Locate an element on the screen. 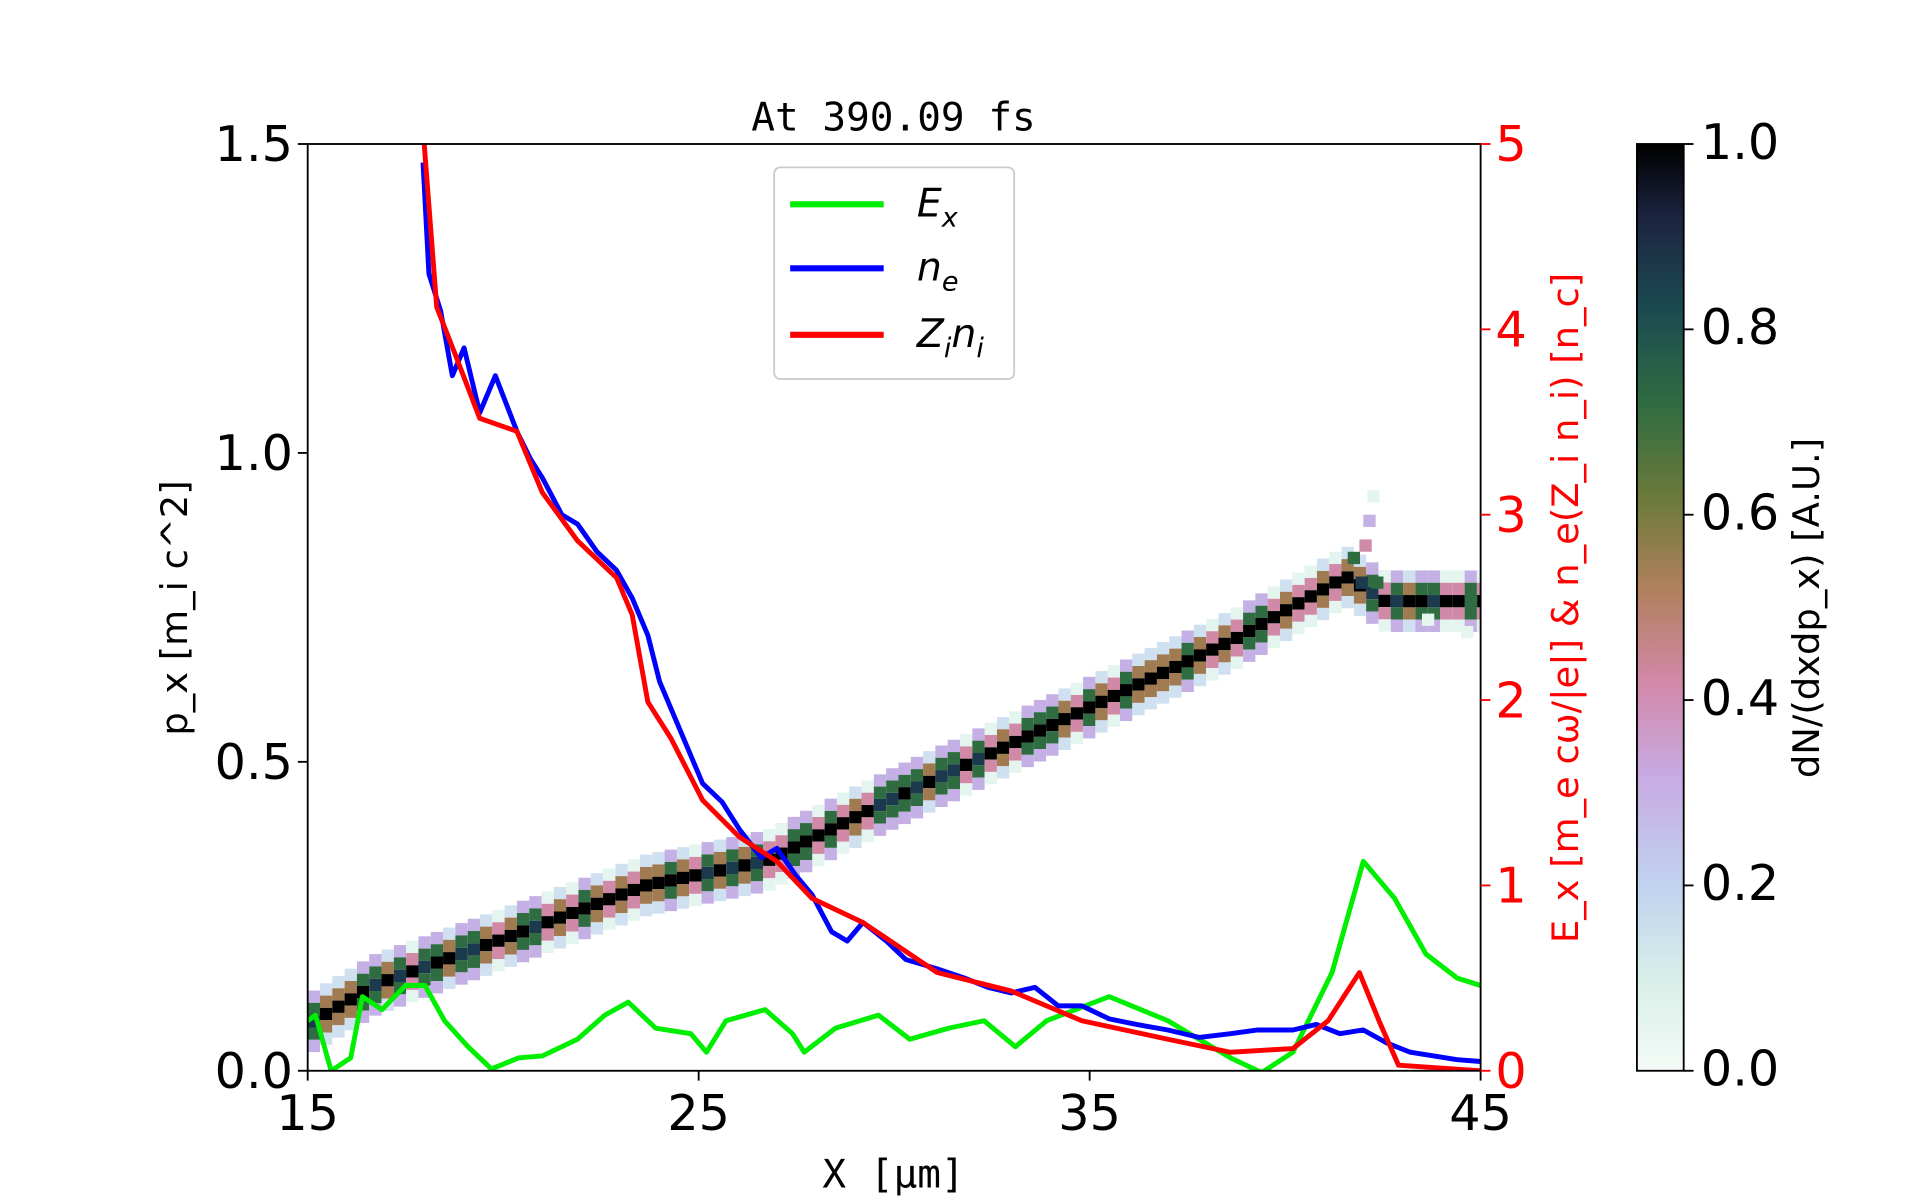  colorbar is located at coordinates (1660, 607).